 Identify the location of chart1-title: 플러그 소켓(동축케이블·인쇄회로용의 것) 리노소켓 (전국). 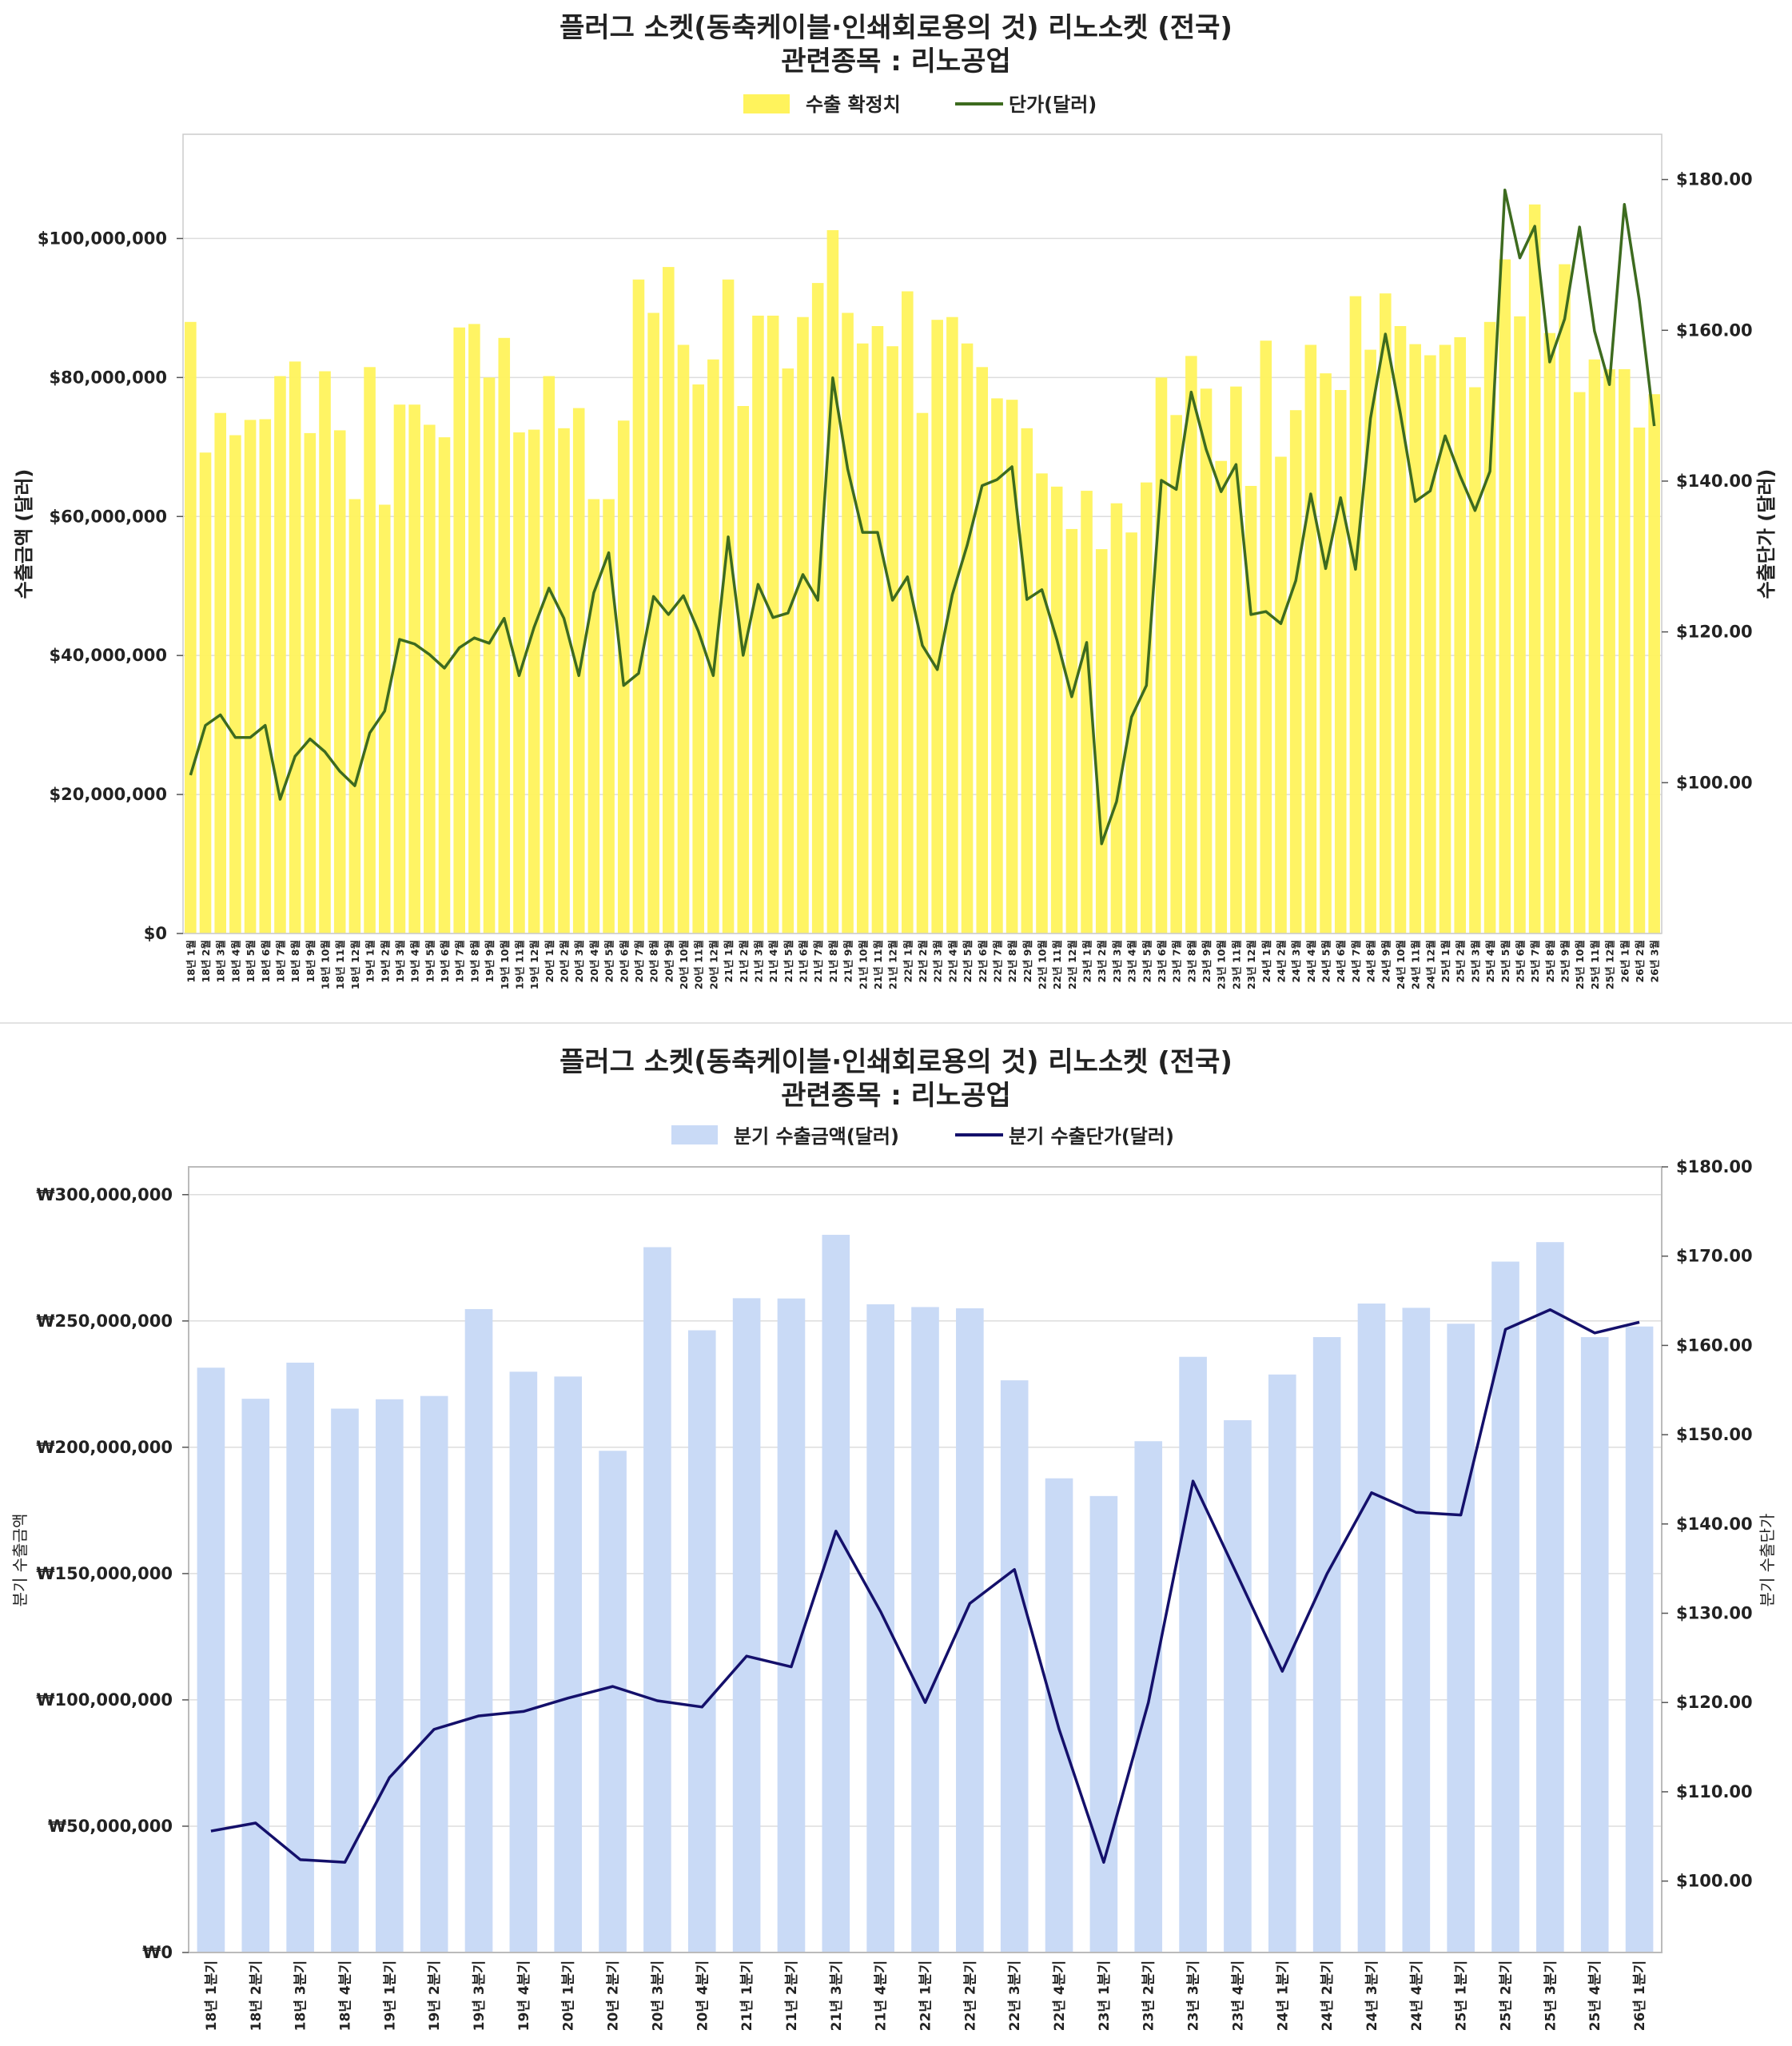
(896, 28).